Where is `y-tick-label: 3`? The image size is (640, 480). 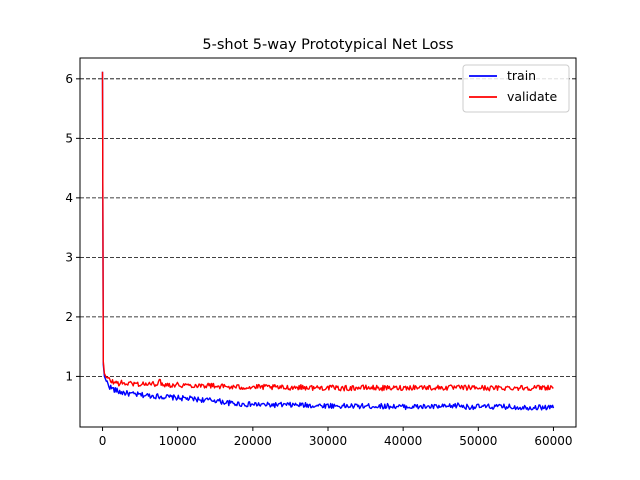
y-tick-label: 3 is located at coordinates (69, 257).